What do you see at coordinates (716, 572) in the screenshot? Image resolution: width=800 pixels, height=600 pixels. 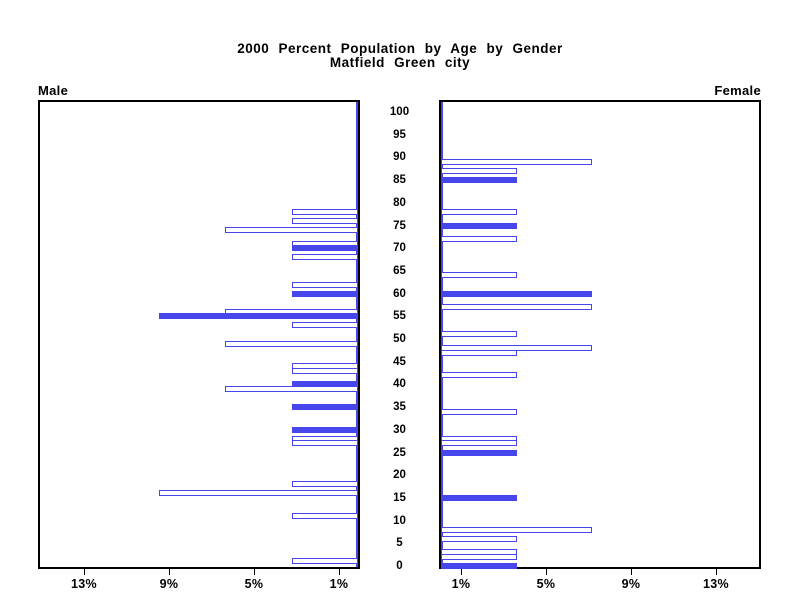 I see `female-tick-13pct` at bounding box center [716, 572].